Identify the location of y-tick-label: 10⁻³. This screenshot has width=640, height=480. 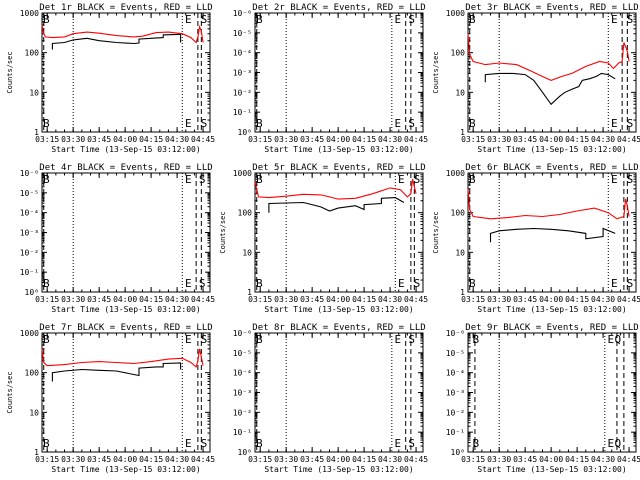
(29, 233).